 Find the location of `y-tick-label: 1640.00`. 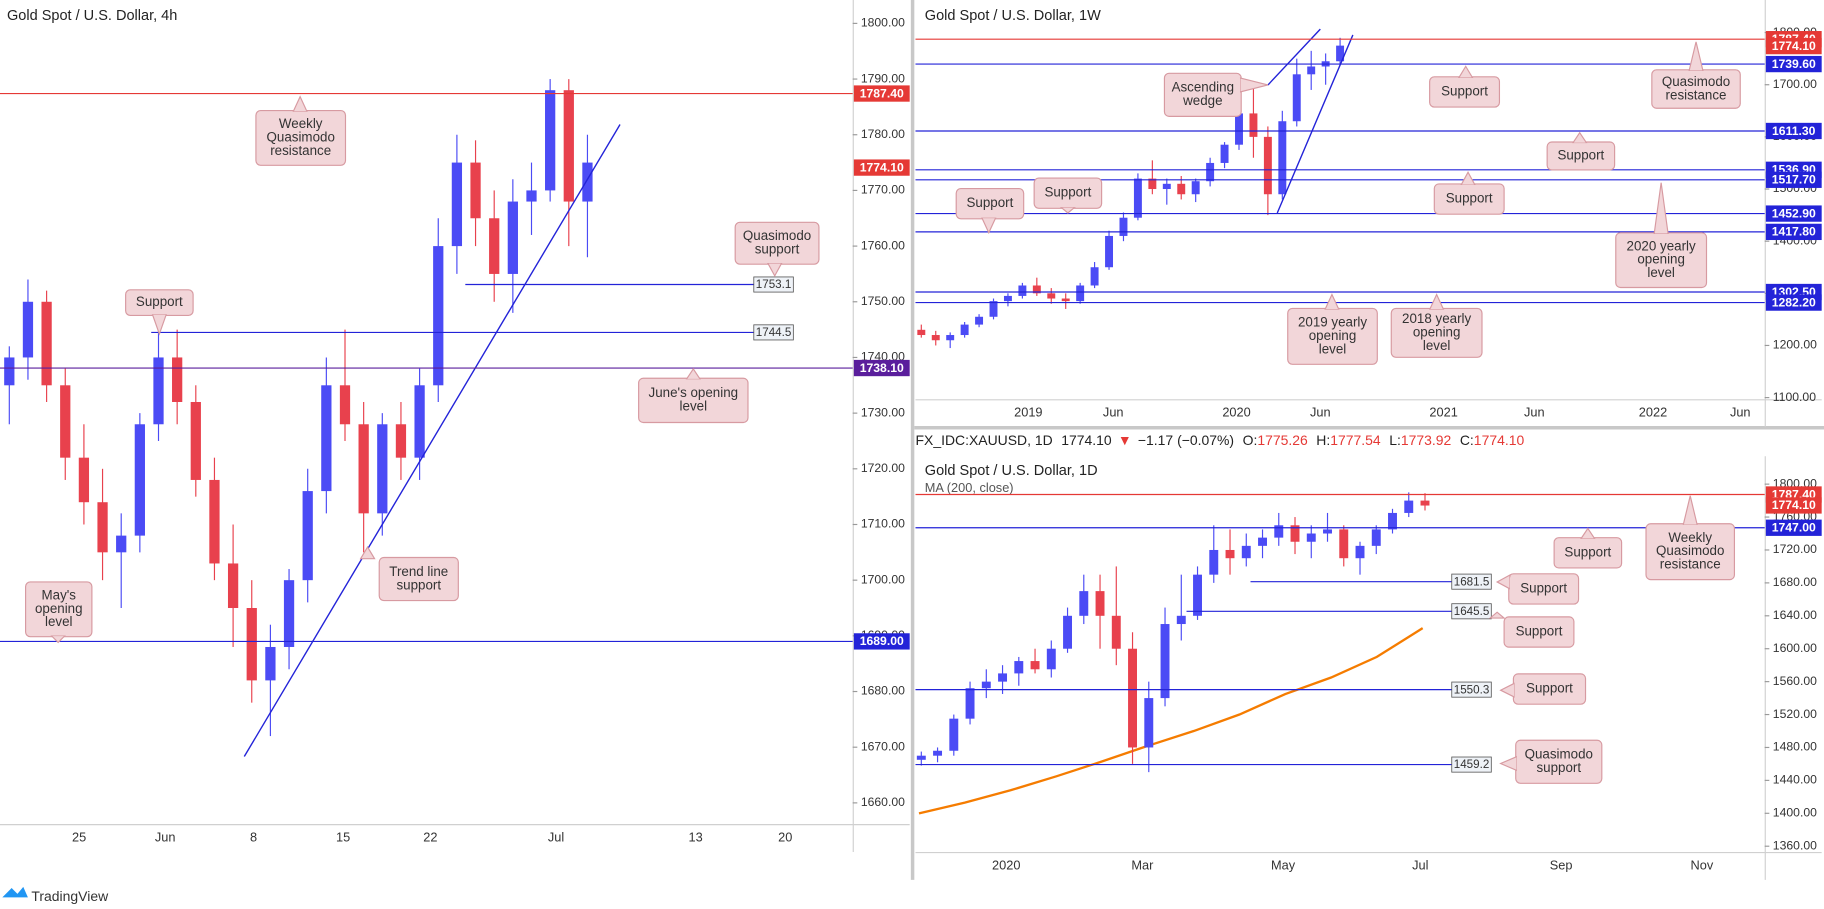

y-tick-label: 1640.00 is located at coordinates (1795, 615).